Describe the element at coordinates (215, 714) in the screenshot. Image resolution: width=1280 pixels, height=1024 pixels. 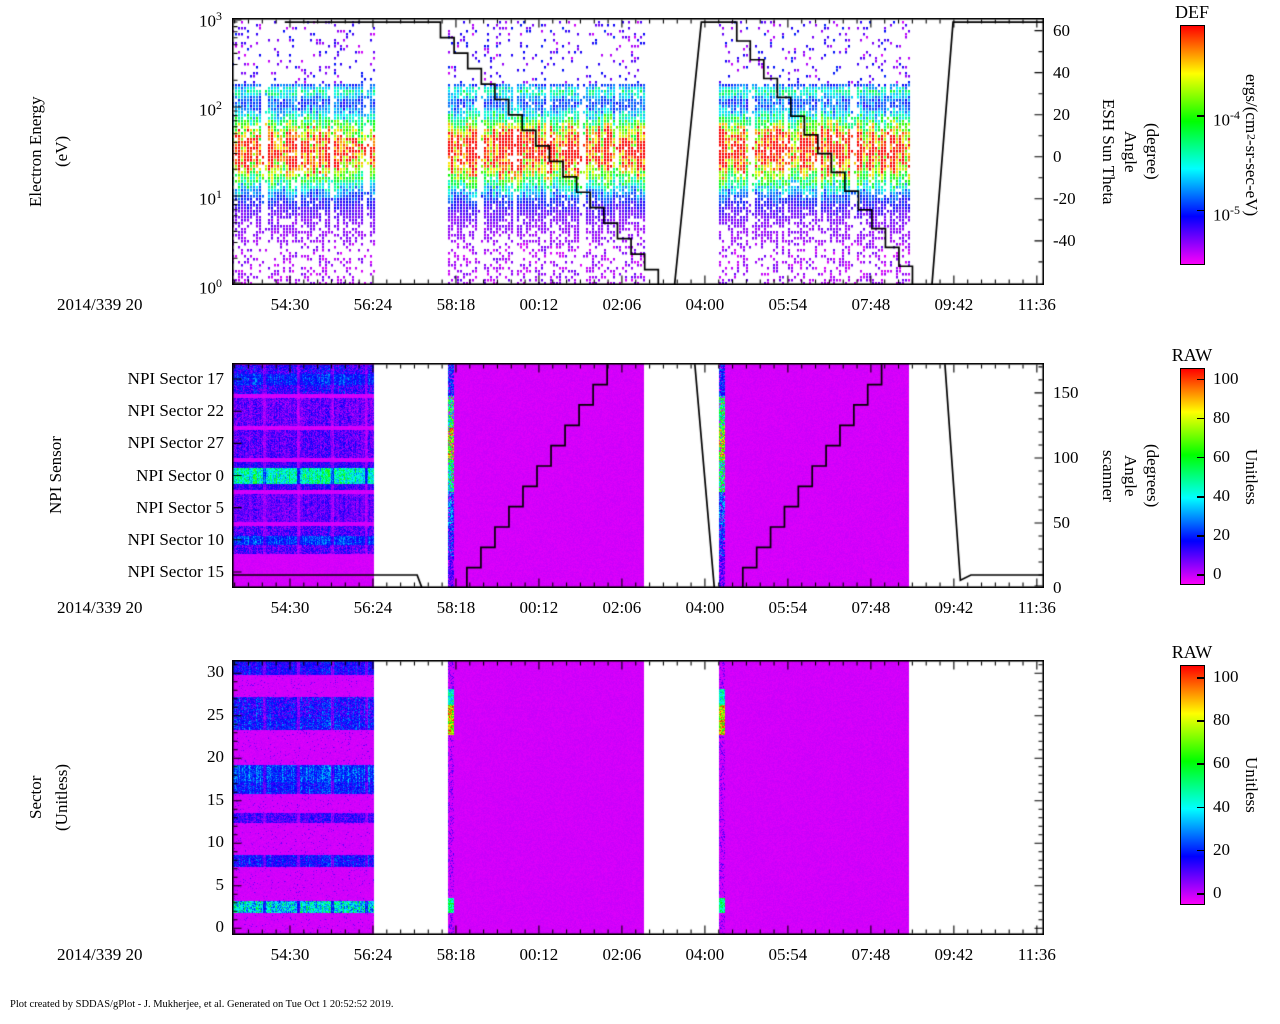
I see `y-tick-label: 25` at that location.